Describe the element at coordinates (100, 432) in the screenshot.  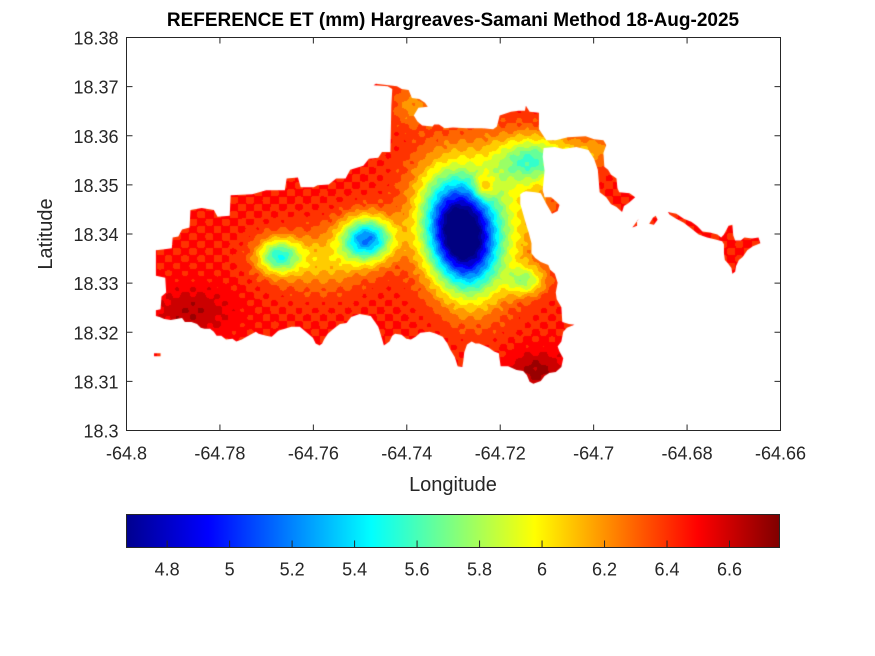
I see `y-tick-label: 18.3` at that location.